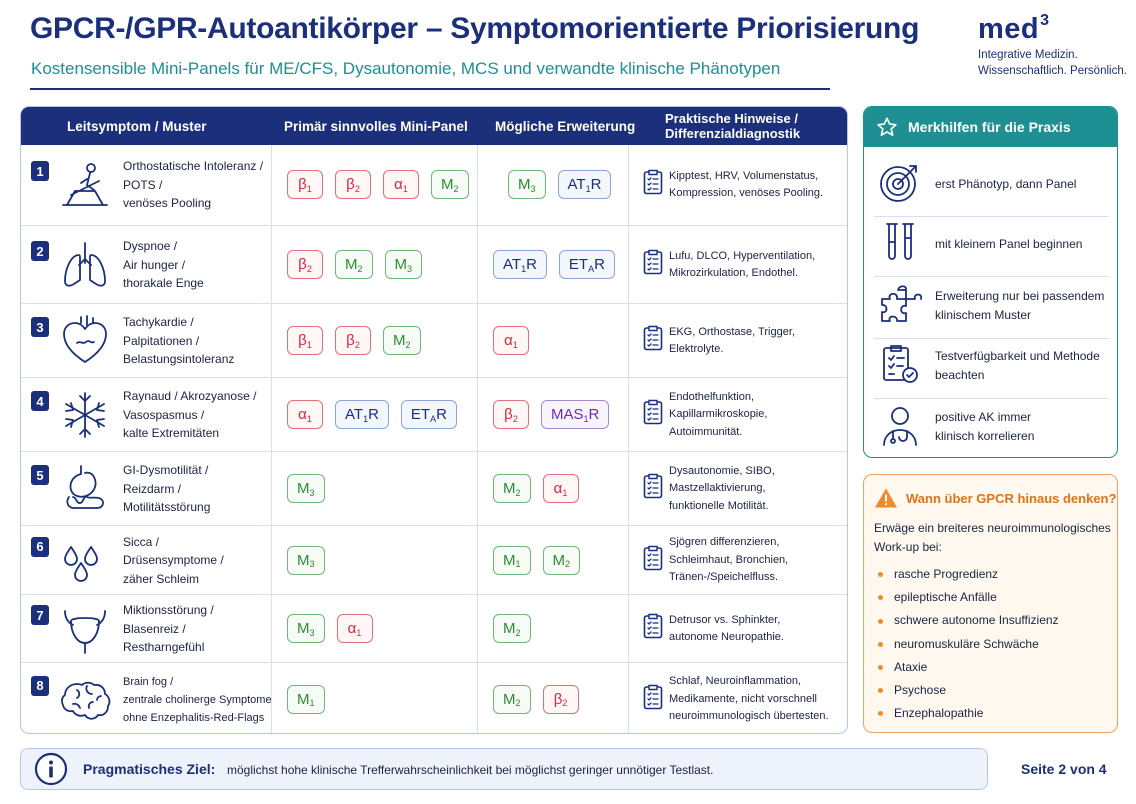 The height and width of the screenshot is (804, 1136). What do you see at coordinates (887, 126) in the screenshot?
I see `star-icon` at bounding box center [887, 126].